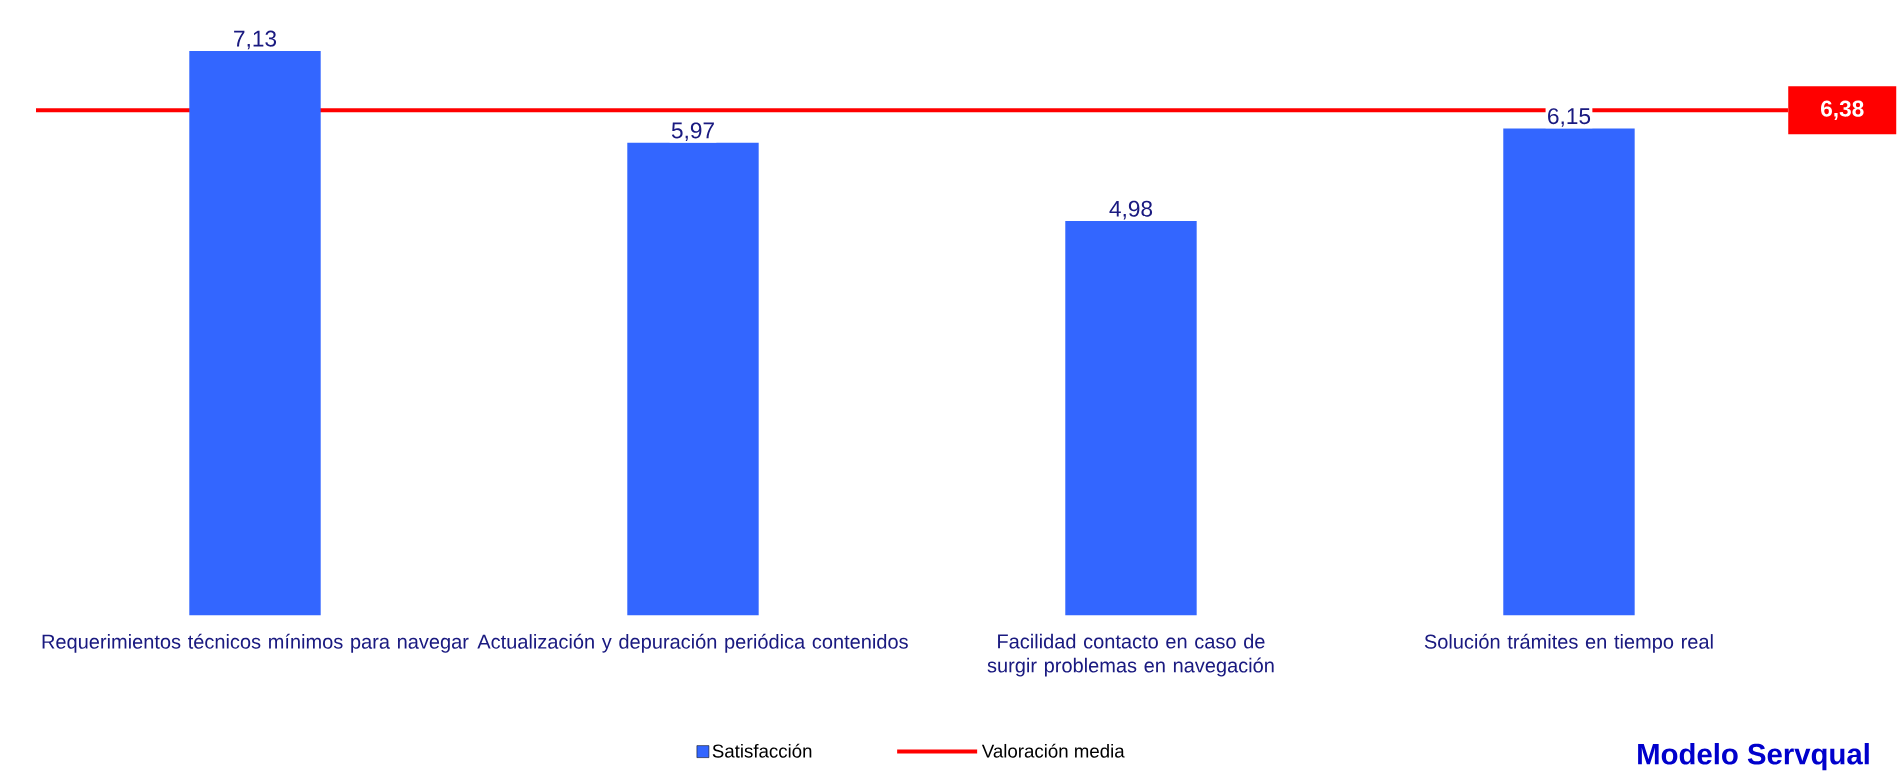 Image resolution: width=1903 pixels, height=777 pixels. Describe the element at coordinates (1753, 756) in the screenshot. I see `text: Modelo Servqual` at that location.